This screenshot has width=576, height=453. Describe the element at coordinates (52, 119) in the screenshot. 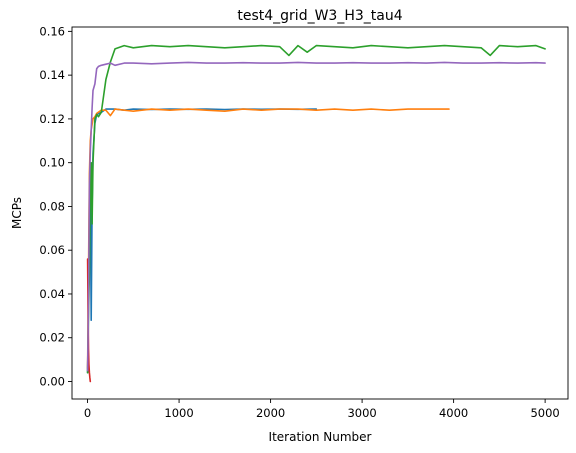

I see `y-tick-label: 0.12` at that location.